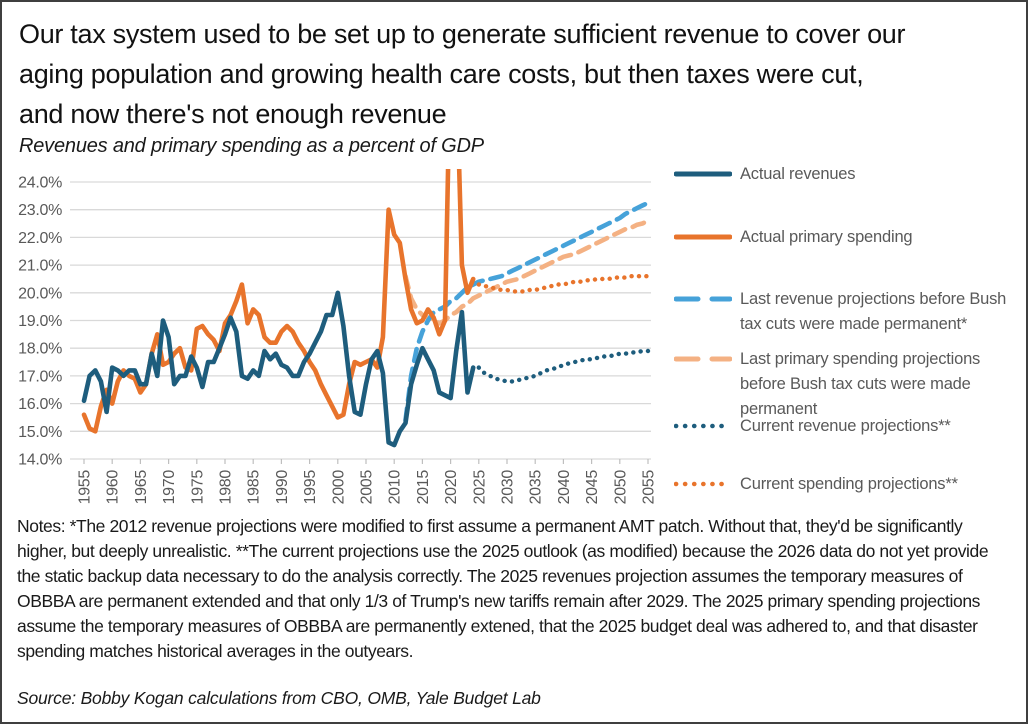 Image resolution: width=1028 pixels, height=724 pixels. Describe the element at coordinates (278, 369) in the screenshot. I see `series-line-actual-revenues` at that location.